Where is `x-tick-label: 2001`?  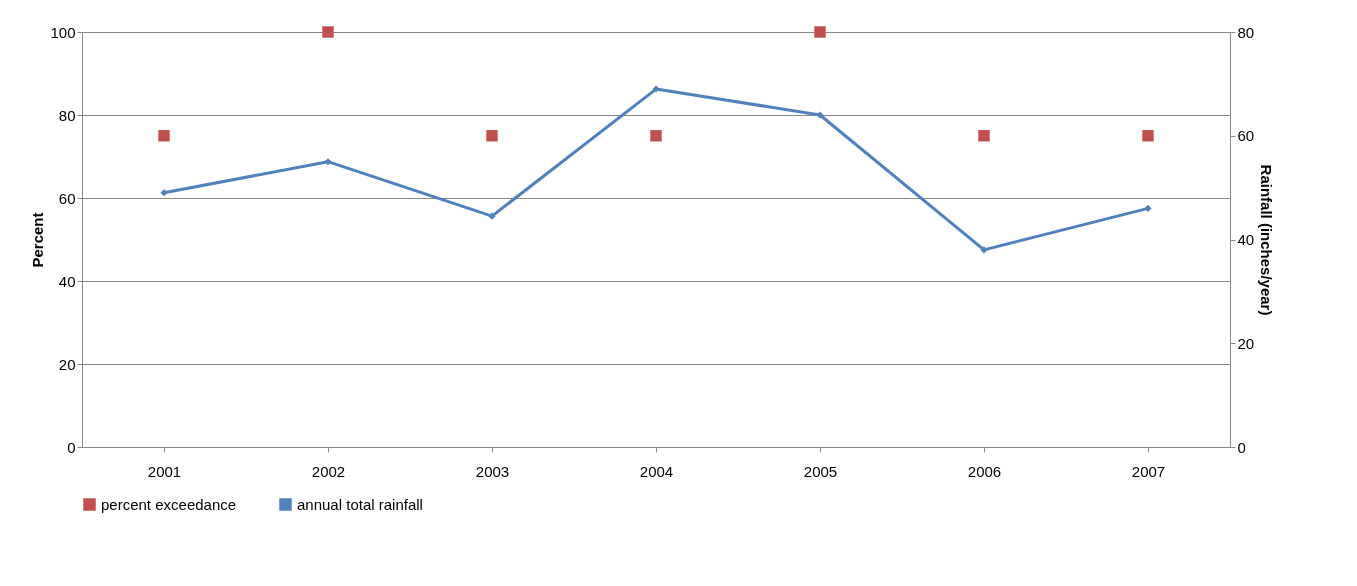 x-tick-label: 2001 is located at coordinates (164, 471).